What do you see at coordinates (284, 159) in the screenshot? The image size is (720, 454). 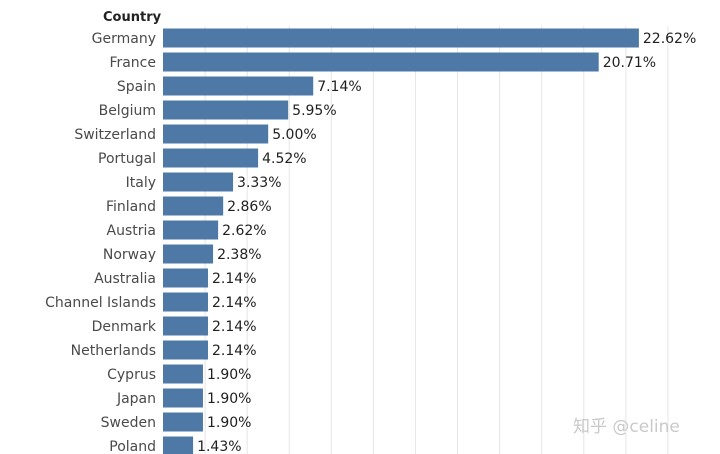 I see `value-label: 4.52%` at bounding box center [284, 159].